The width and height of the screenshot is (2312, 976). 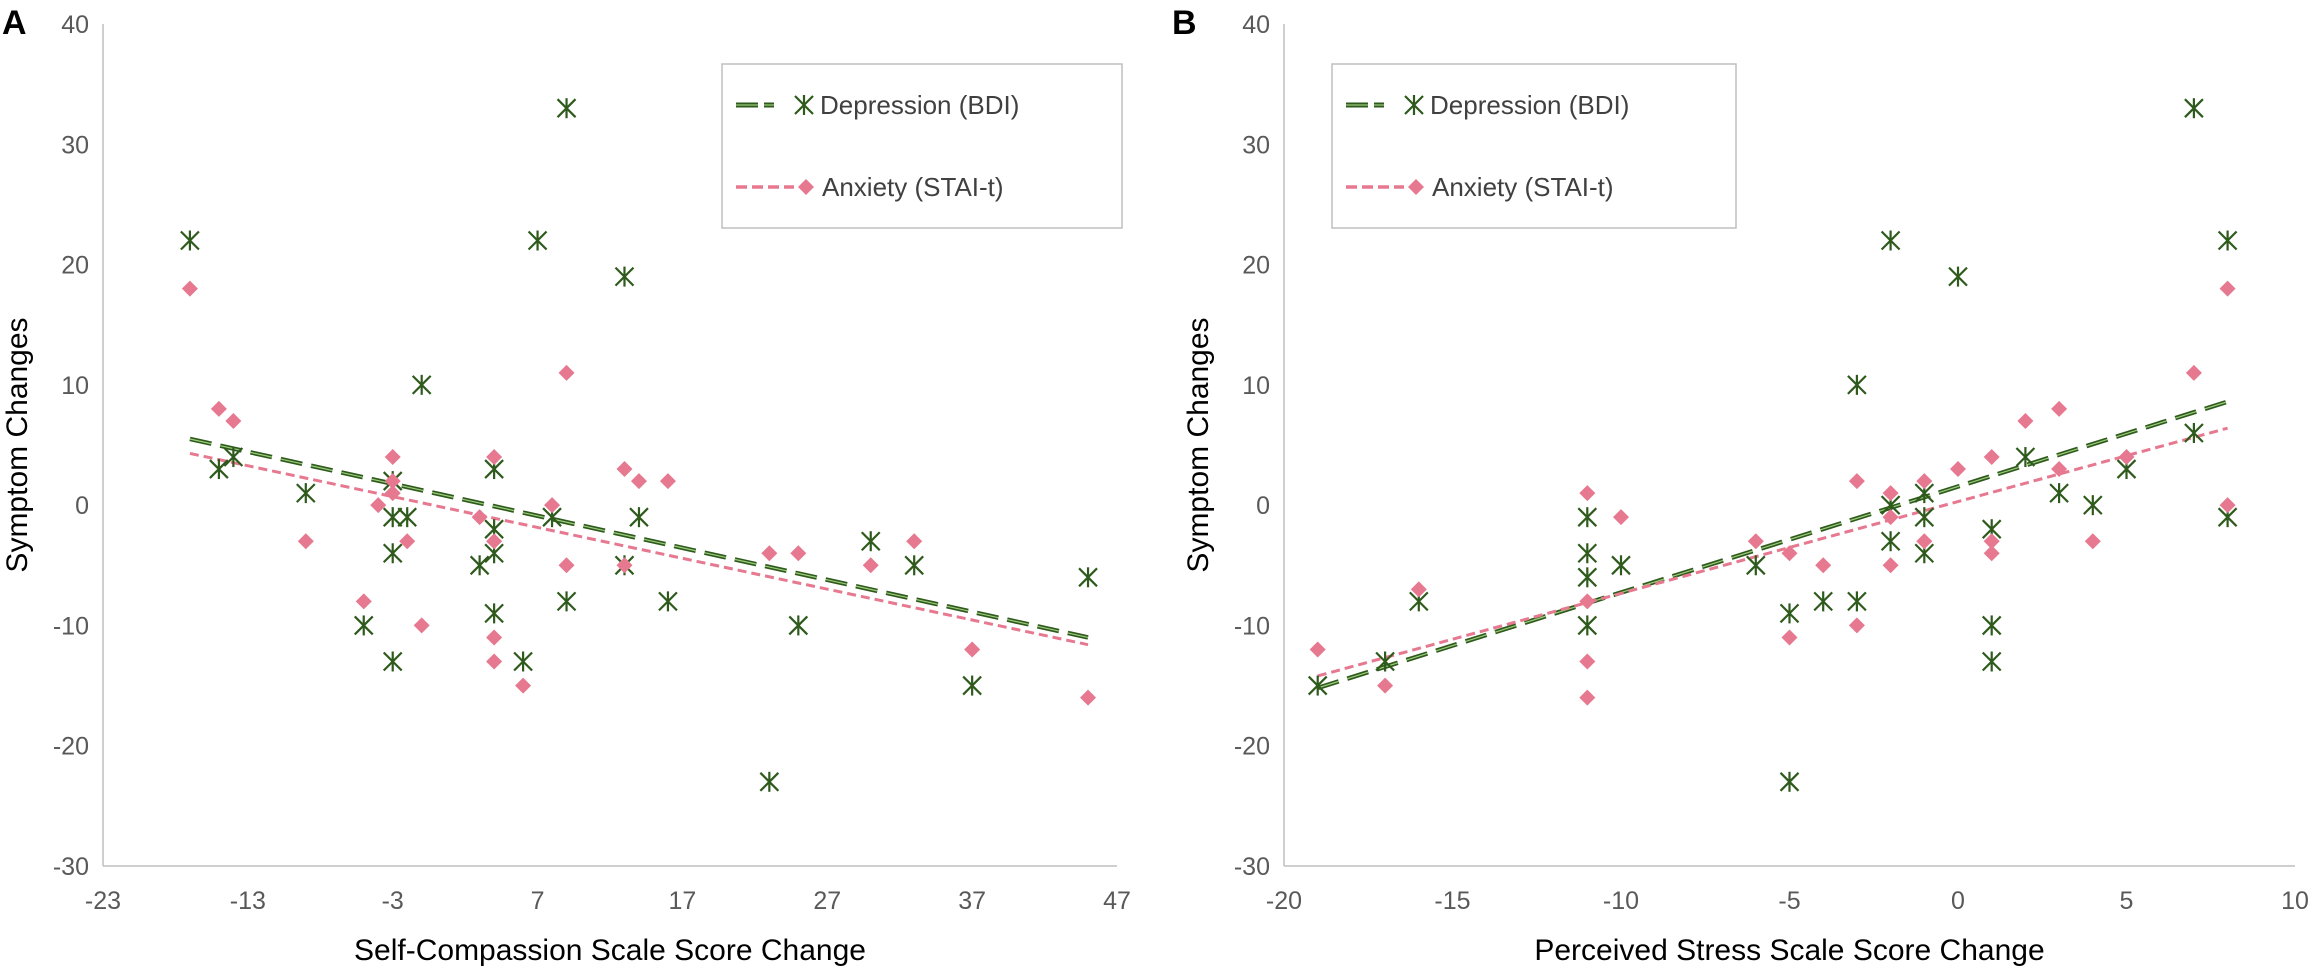 What do you see at coordinates (393, 901) in the screenshot?
I see `x-tick-label: -3` at bounding box center [393, 901].